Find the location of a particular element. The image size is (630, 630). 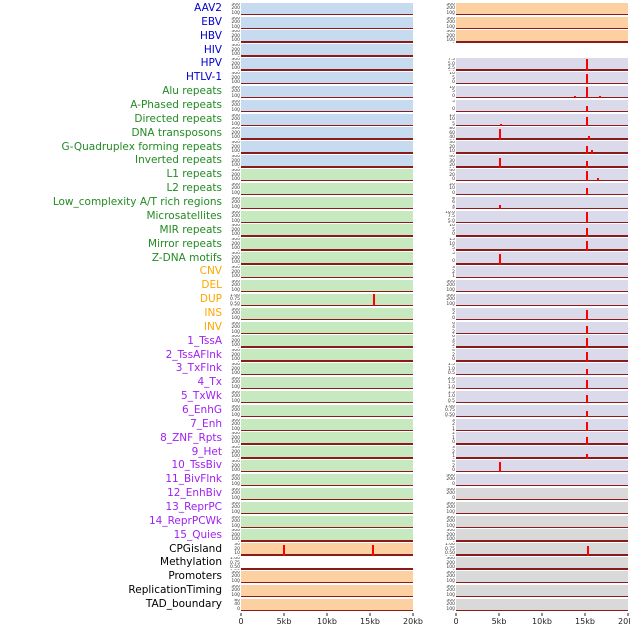

y-tick-label: 1.5 is located at coordinates (451, 392).